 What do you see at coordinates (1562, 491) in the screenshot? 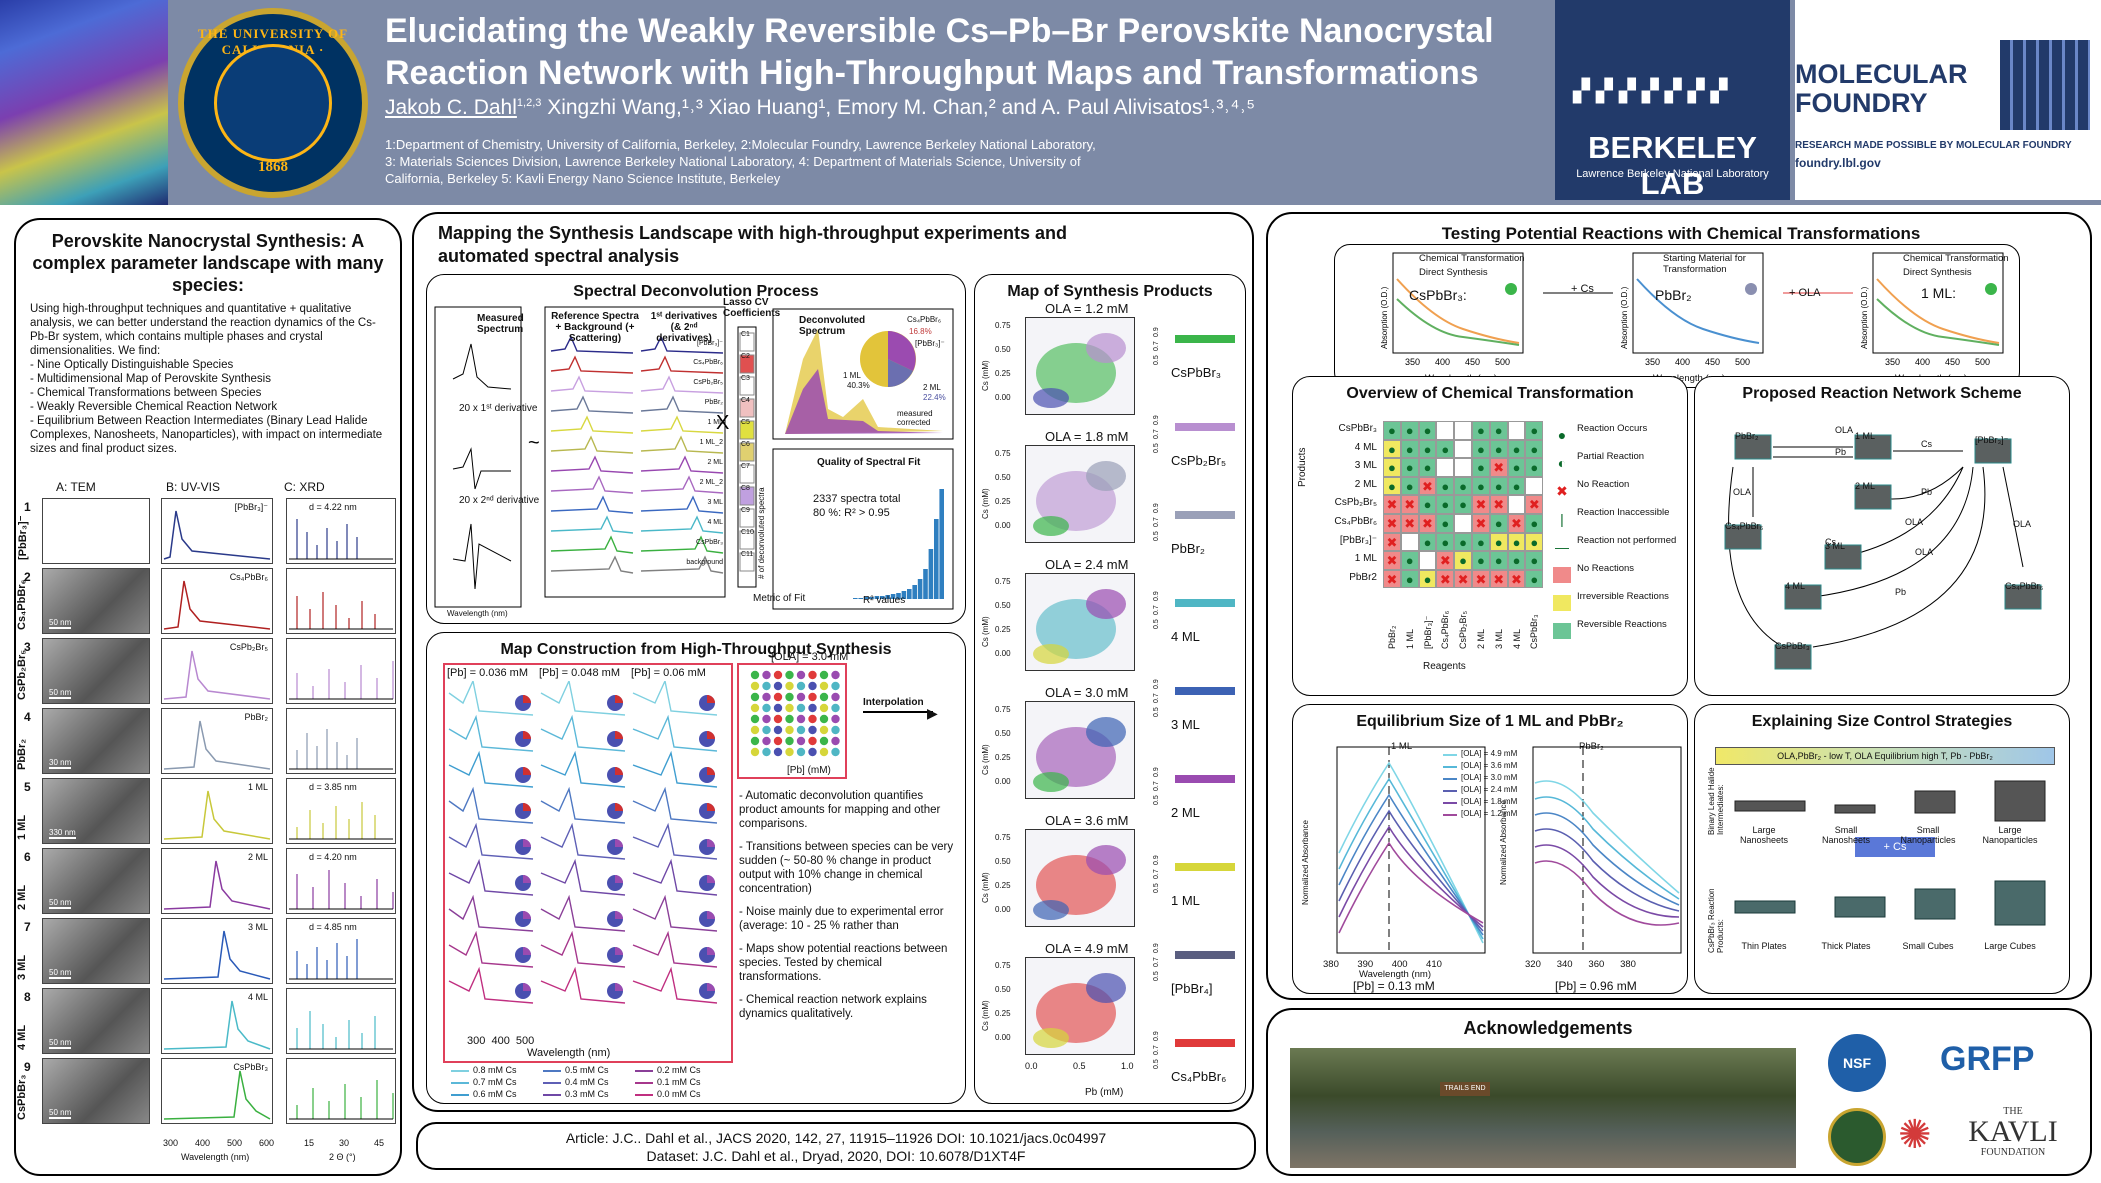
I see `legend-symbol: ✖` at bounding box center [1562, 491].